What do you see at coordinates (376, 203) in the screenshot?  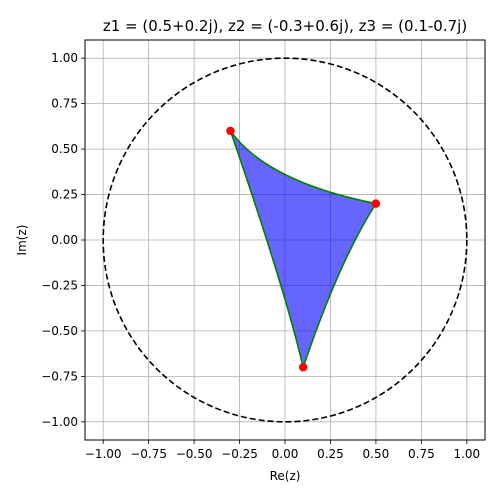 I see `point-z1` at bounding box center [376, 203].